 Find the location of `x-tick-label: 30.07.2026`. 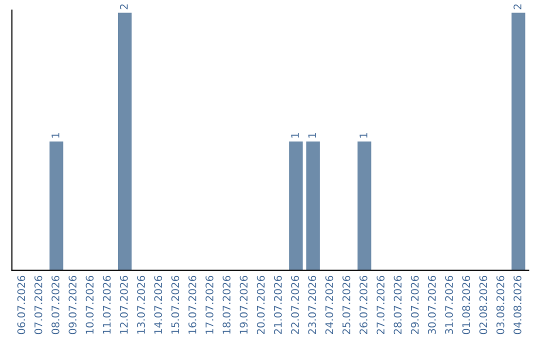

x-tick-label: 30.07.2026 is located at coordinates (432, 305).